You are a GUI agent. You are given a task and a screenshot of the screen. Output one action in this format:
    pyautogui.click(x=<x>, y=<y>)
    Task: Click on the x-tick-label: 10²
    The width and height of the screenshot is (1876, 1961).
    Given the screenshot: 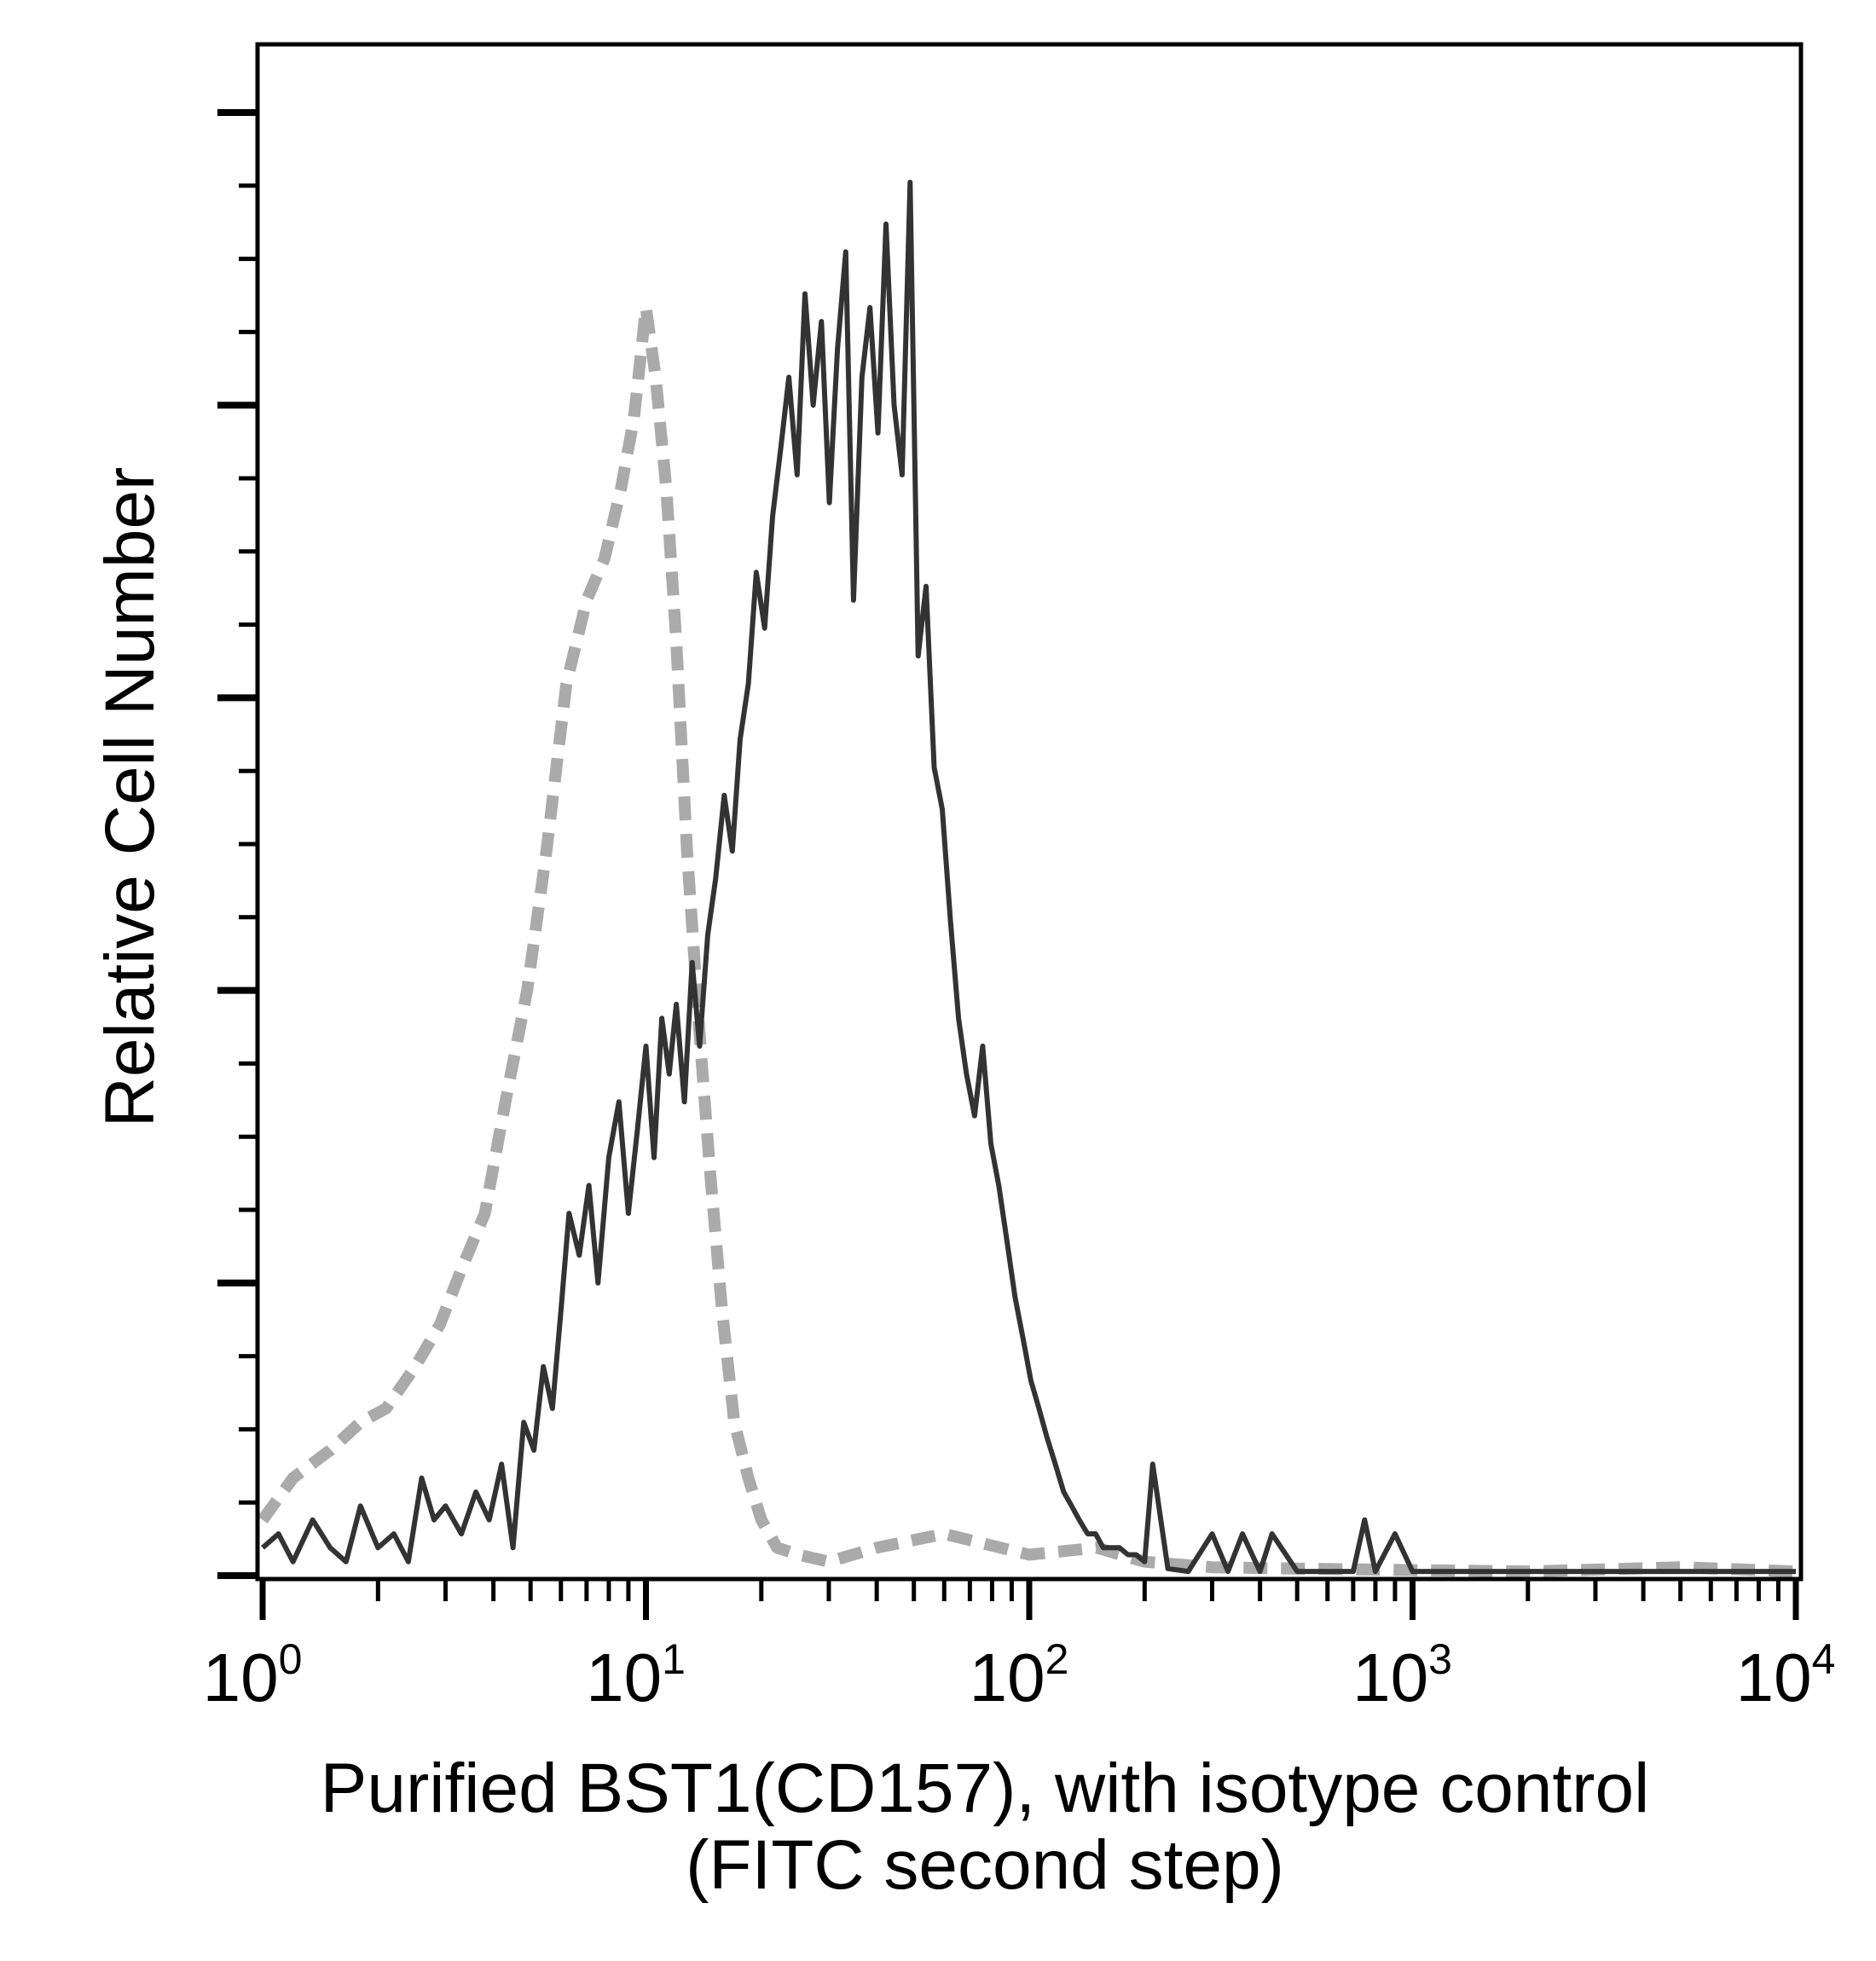 What is the action you would take?
    pyautogui.click(x=1020, y=1675)
    